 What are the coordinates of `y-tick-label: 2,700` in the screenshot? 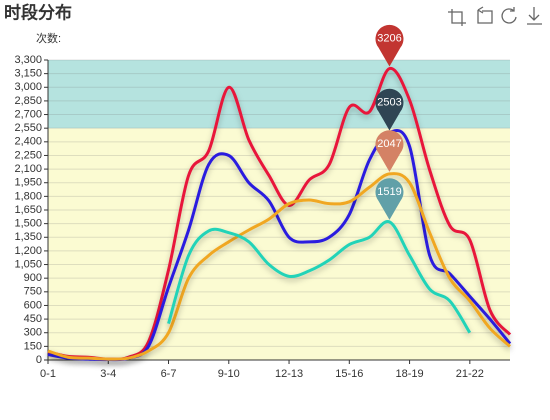 It's located at (28, 114).